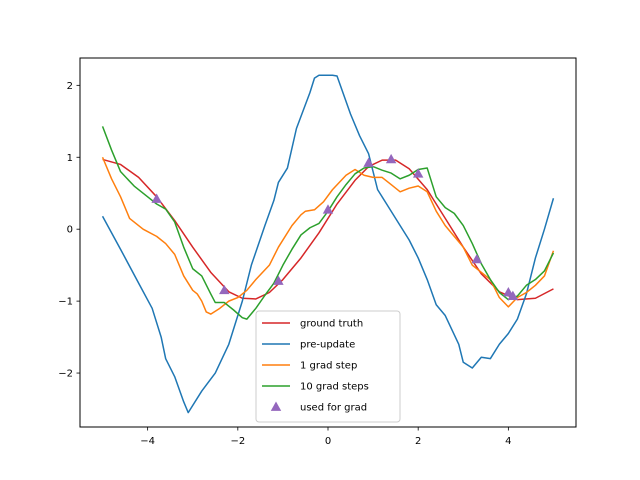  What do you see at coordinates (327, 345) in the screenshot?
I see `legend-label-pre-update: pre-update` at bounding box center [327, 345].